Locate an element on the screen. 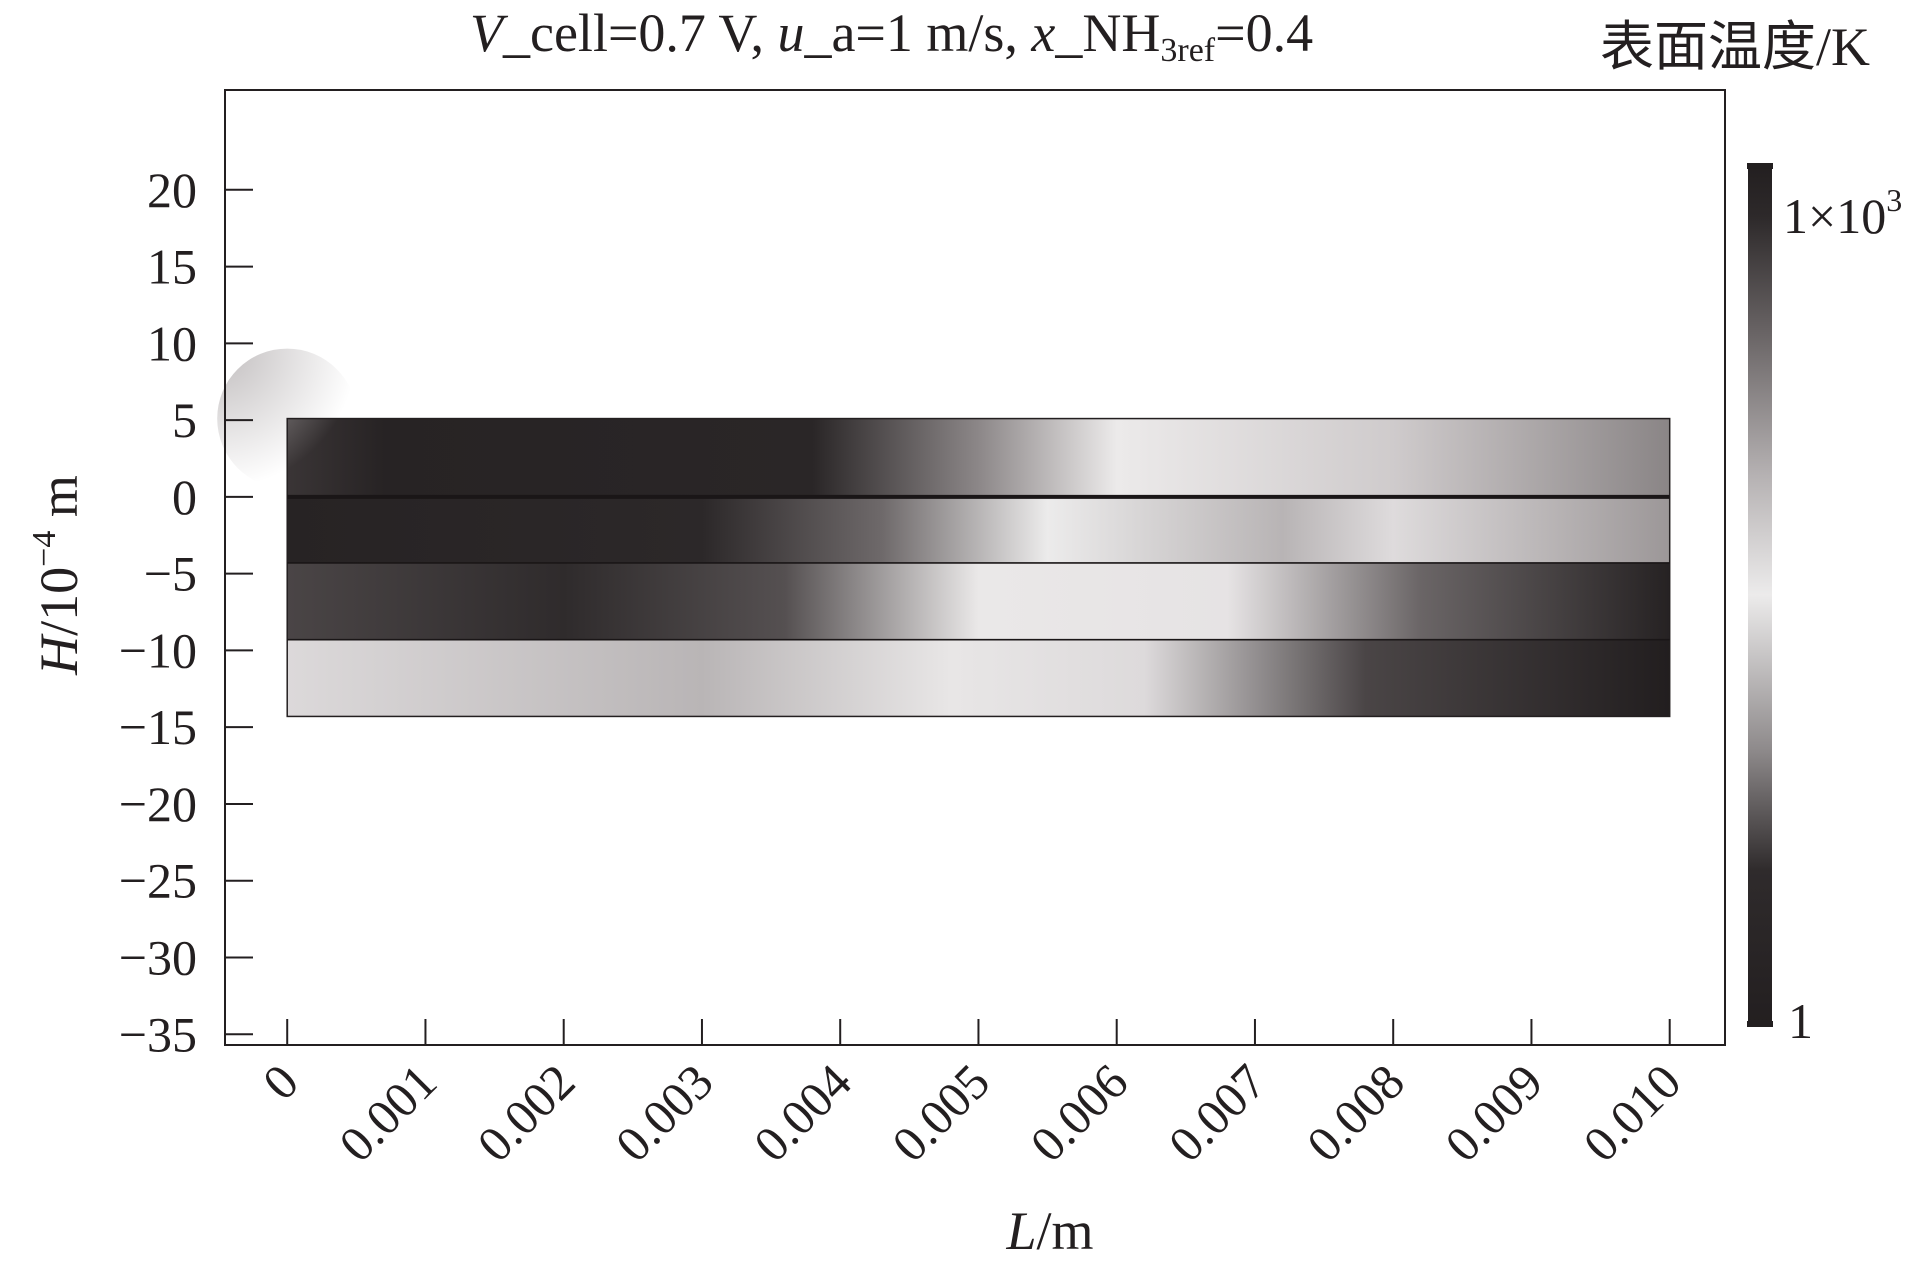 The width and height of the screenshot is (1931, 1266). x-tick-label: 0.007 is located at coordinates (1217, 1112).